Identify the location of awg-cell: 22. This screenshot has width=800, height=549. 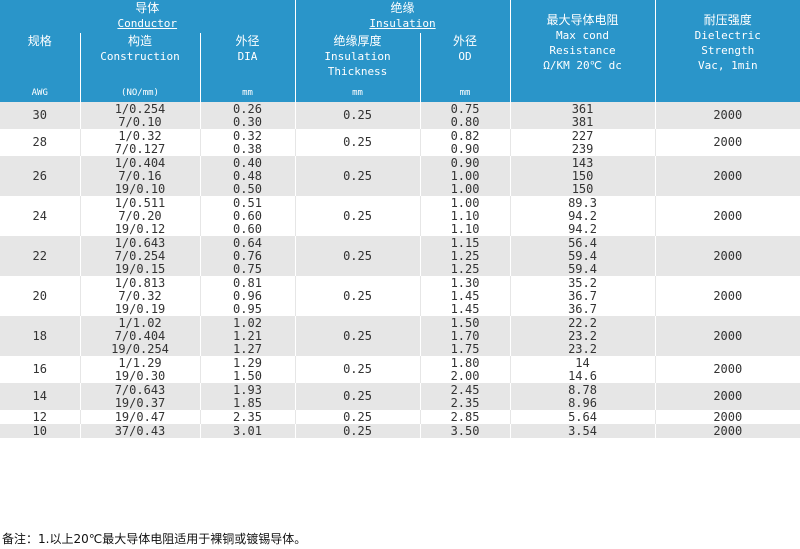
(40, 256).